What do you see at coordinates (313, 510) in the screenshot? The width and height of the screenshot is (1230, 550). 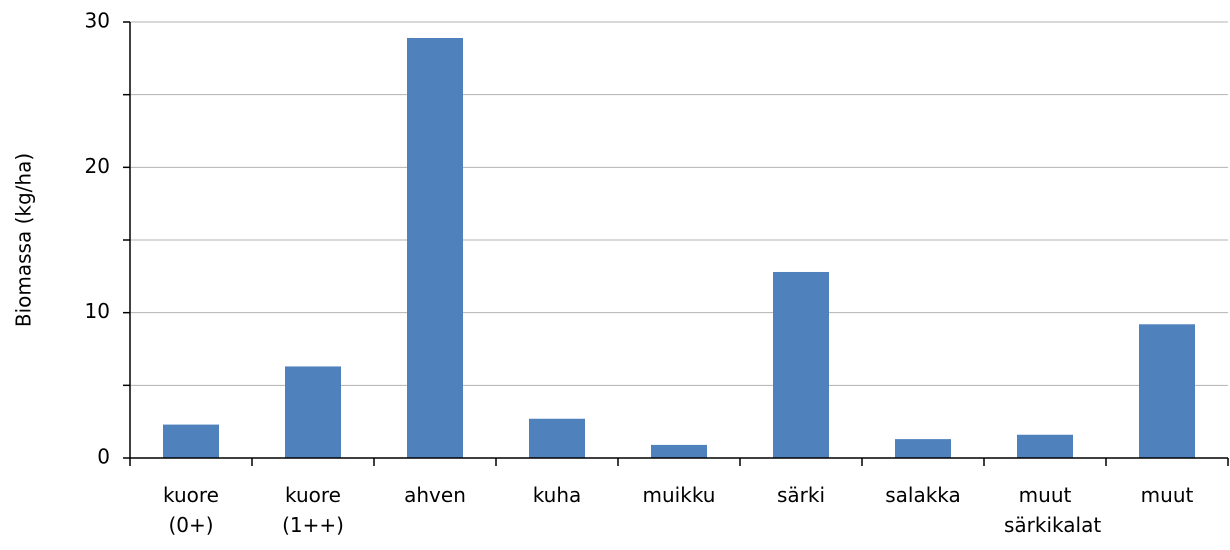 I see `x-tick-label: kuore (1++)` at bounding box center [313, 510].